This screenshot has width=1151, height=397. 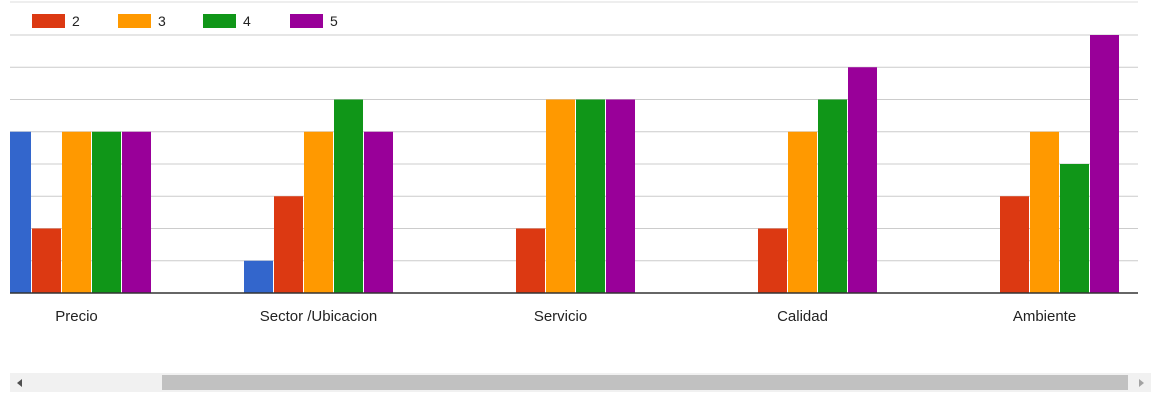 What do you see at coordinates (247, 21) in the screenshot?
I see `legend-label: 4` at bounding box center [247, 21].